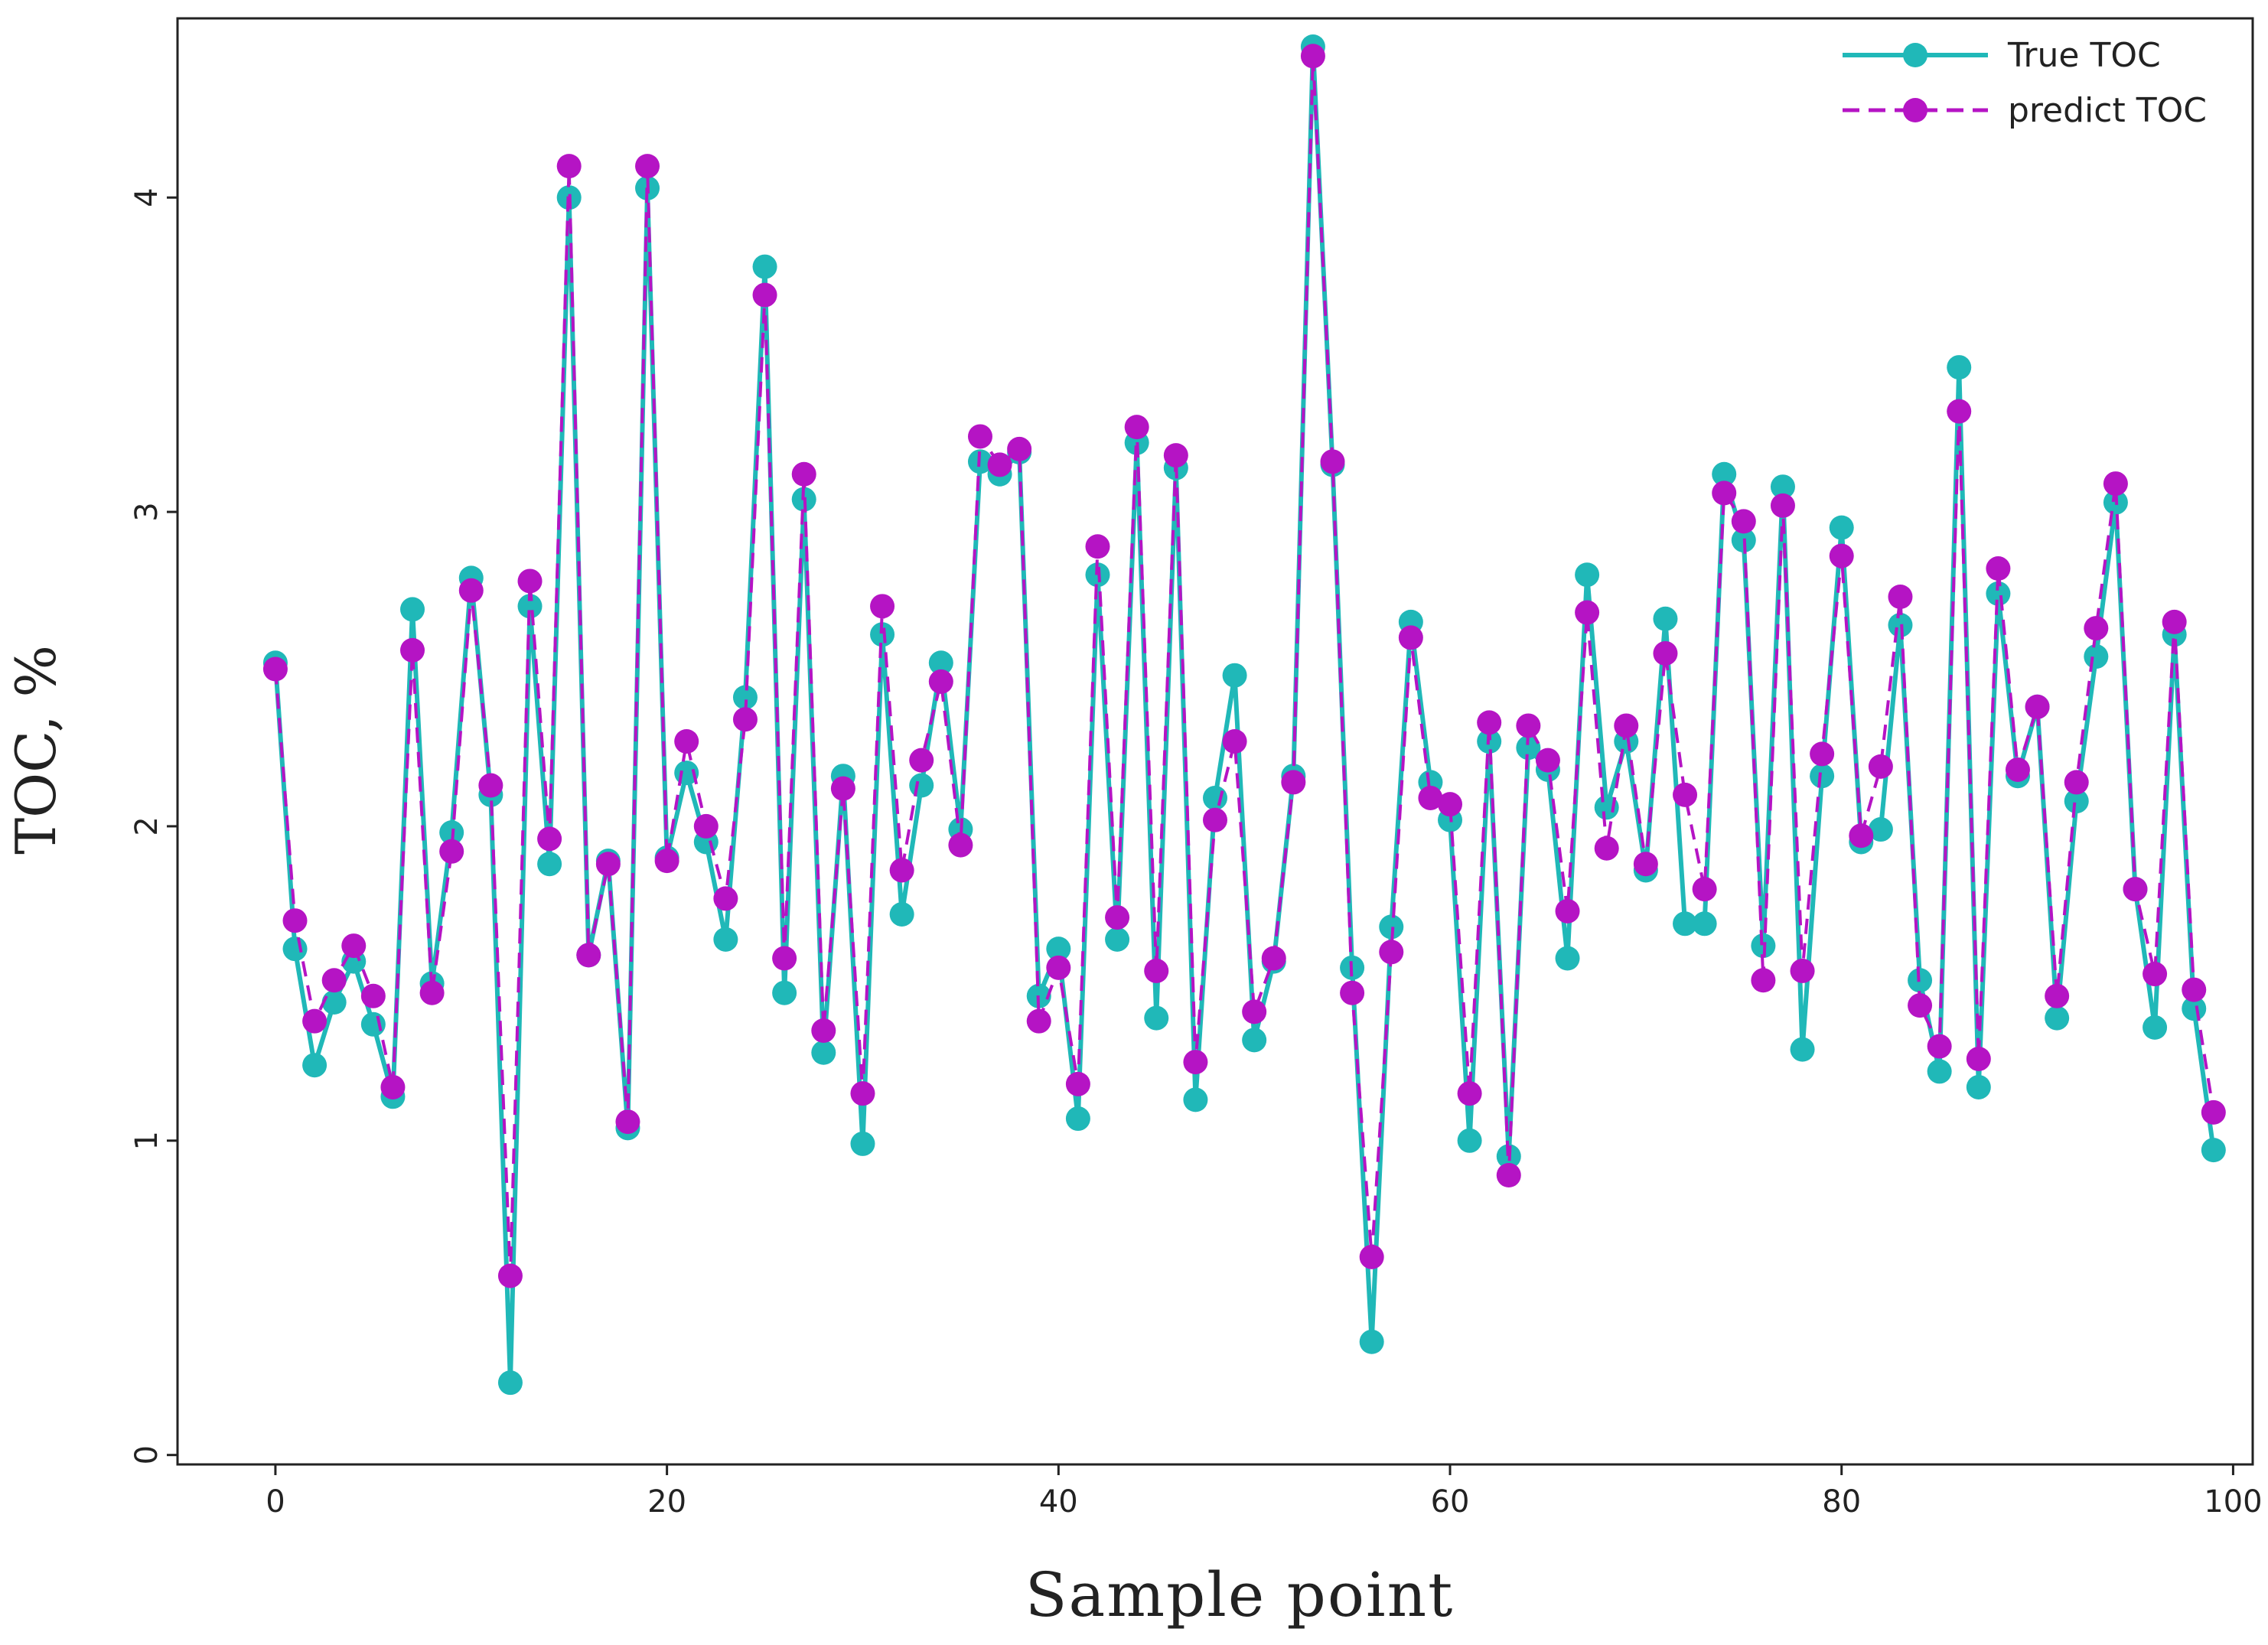 This screenshot has width=2268, height=1645. Describe the element at coordinates (147, 826) in the screenshot. I see `y-tick-label: 2` at that location.